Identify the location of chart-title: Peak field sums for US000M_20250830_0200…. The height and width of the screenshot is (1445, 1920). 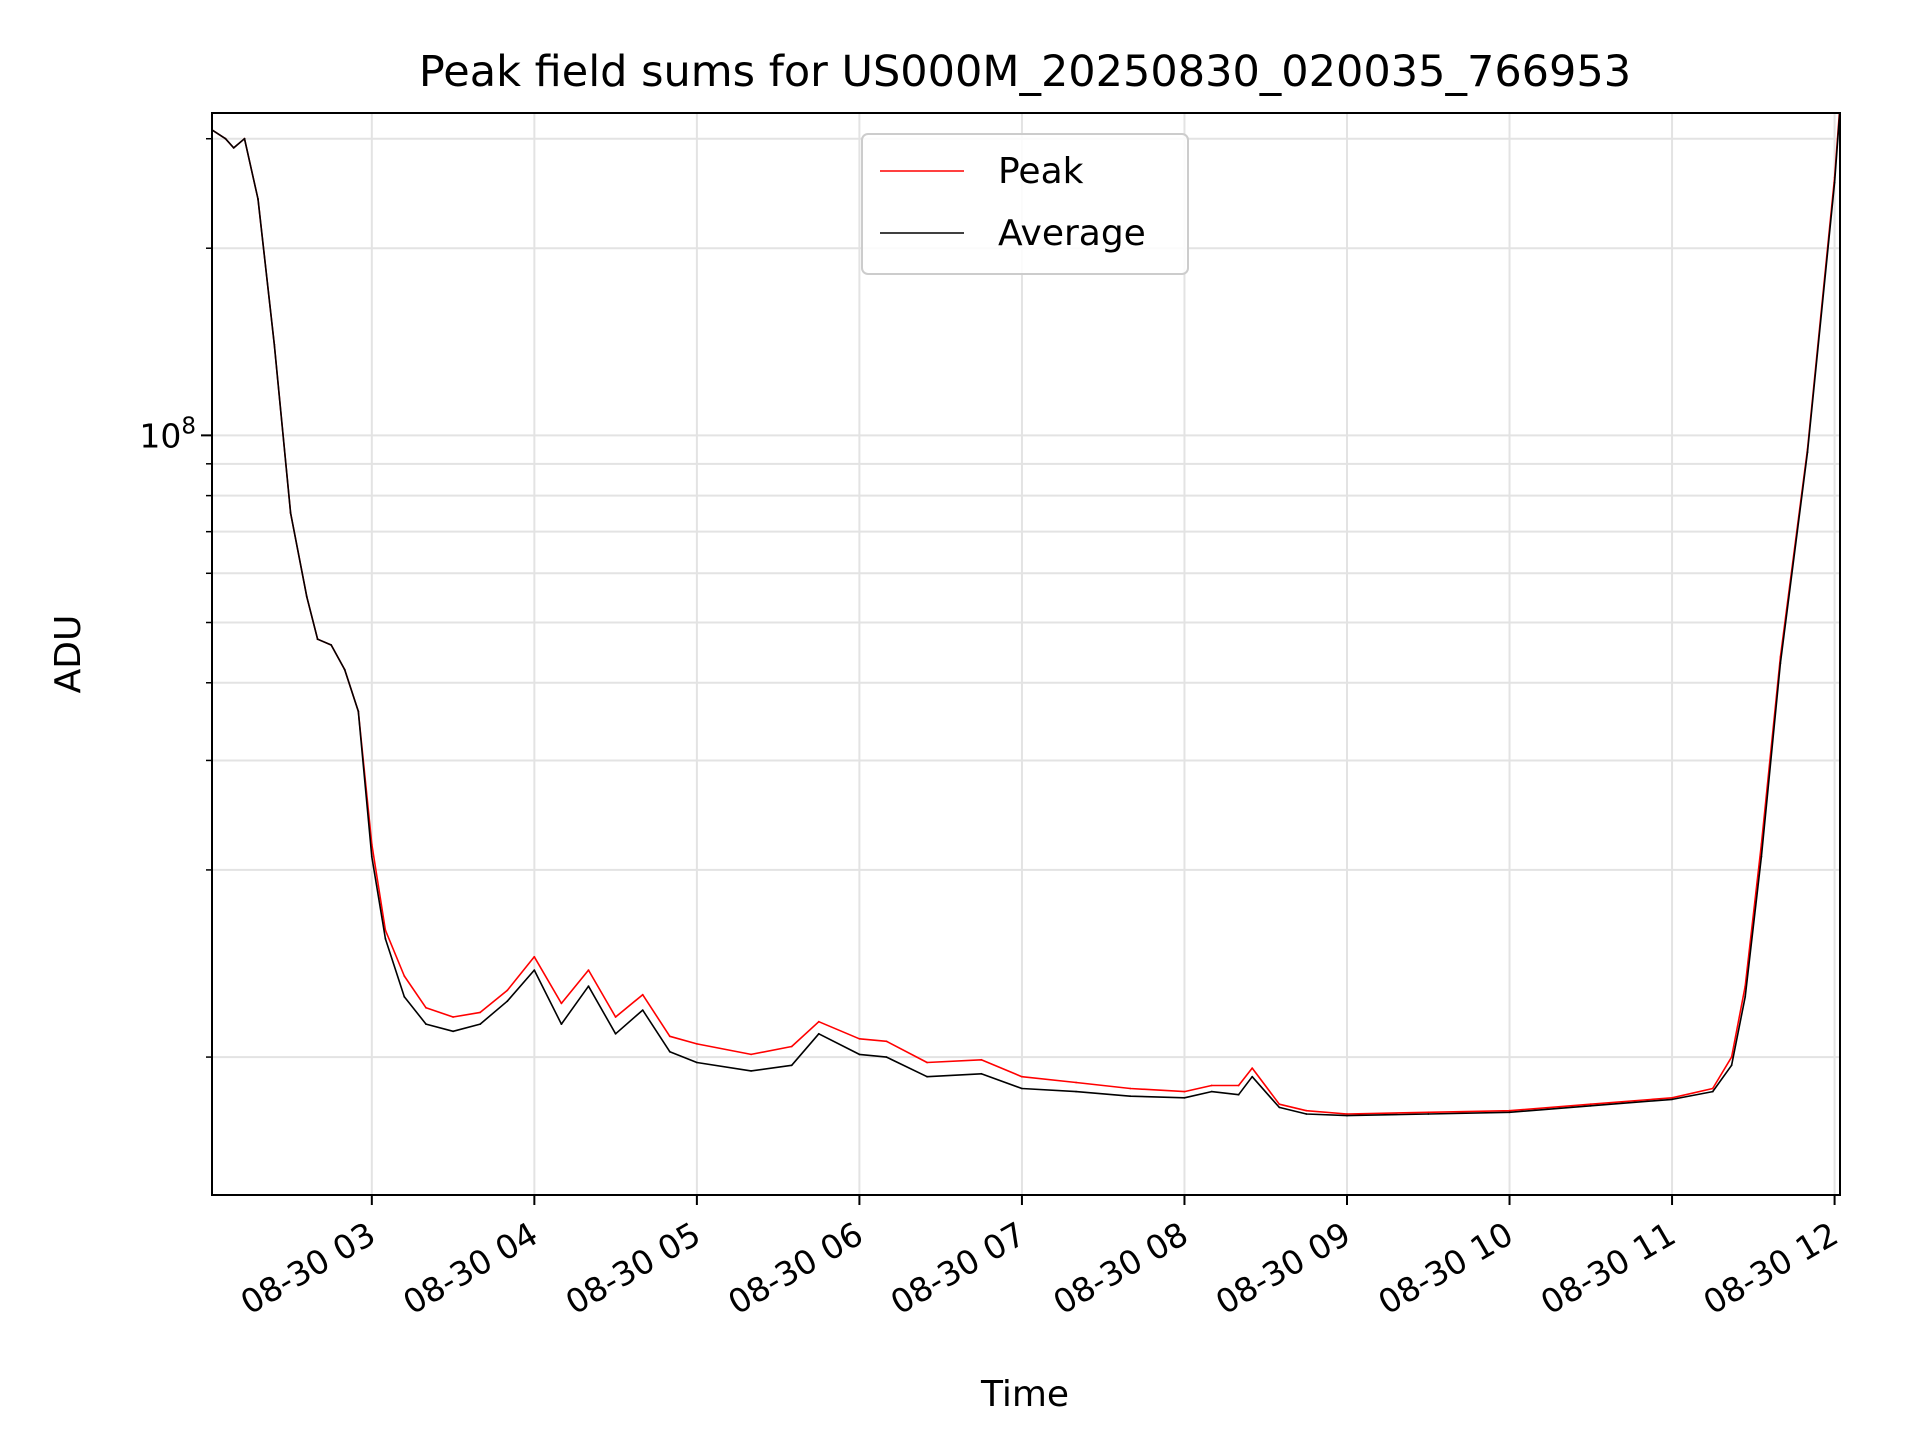
(1025, 72).